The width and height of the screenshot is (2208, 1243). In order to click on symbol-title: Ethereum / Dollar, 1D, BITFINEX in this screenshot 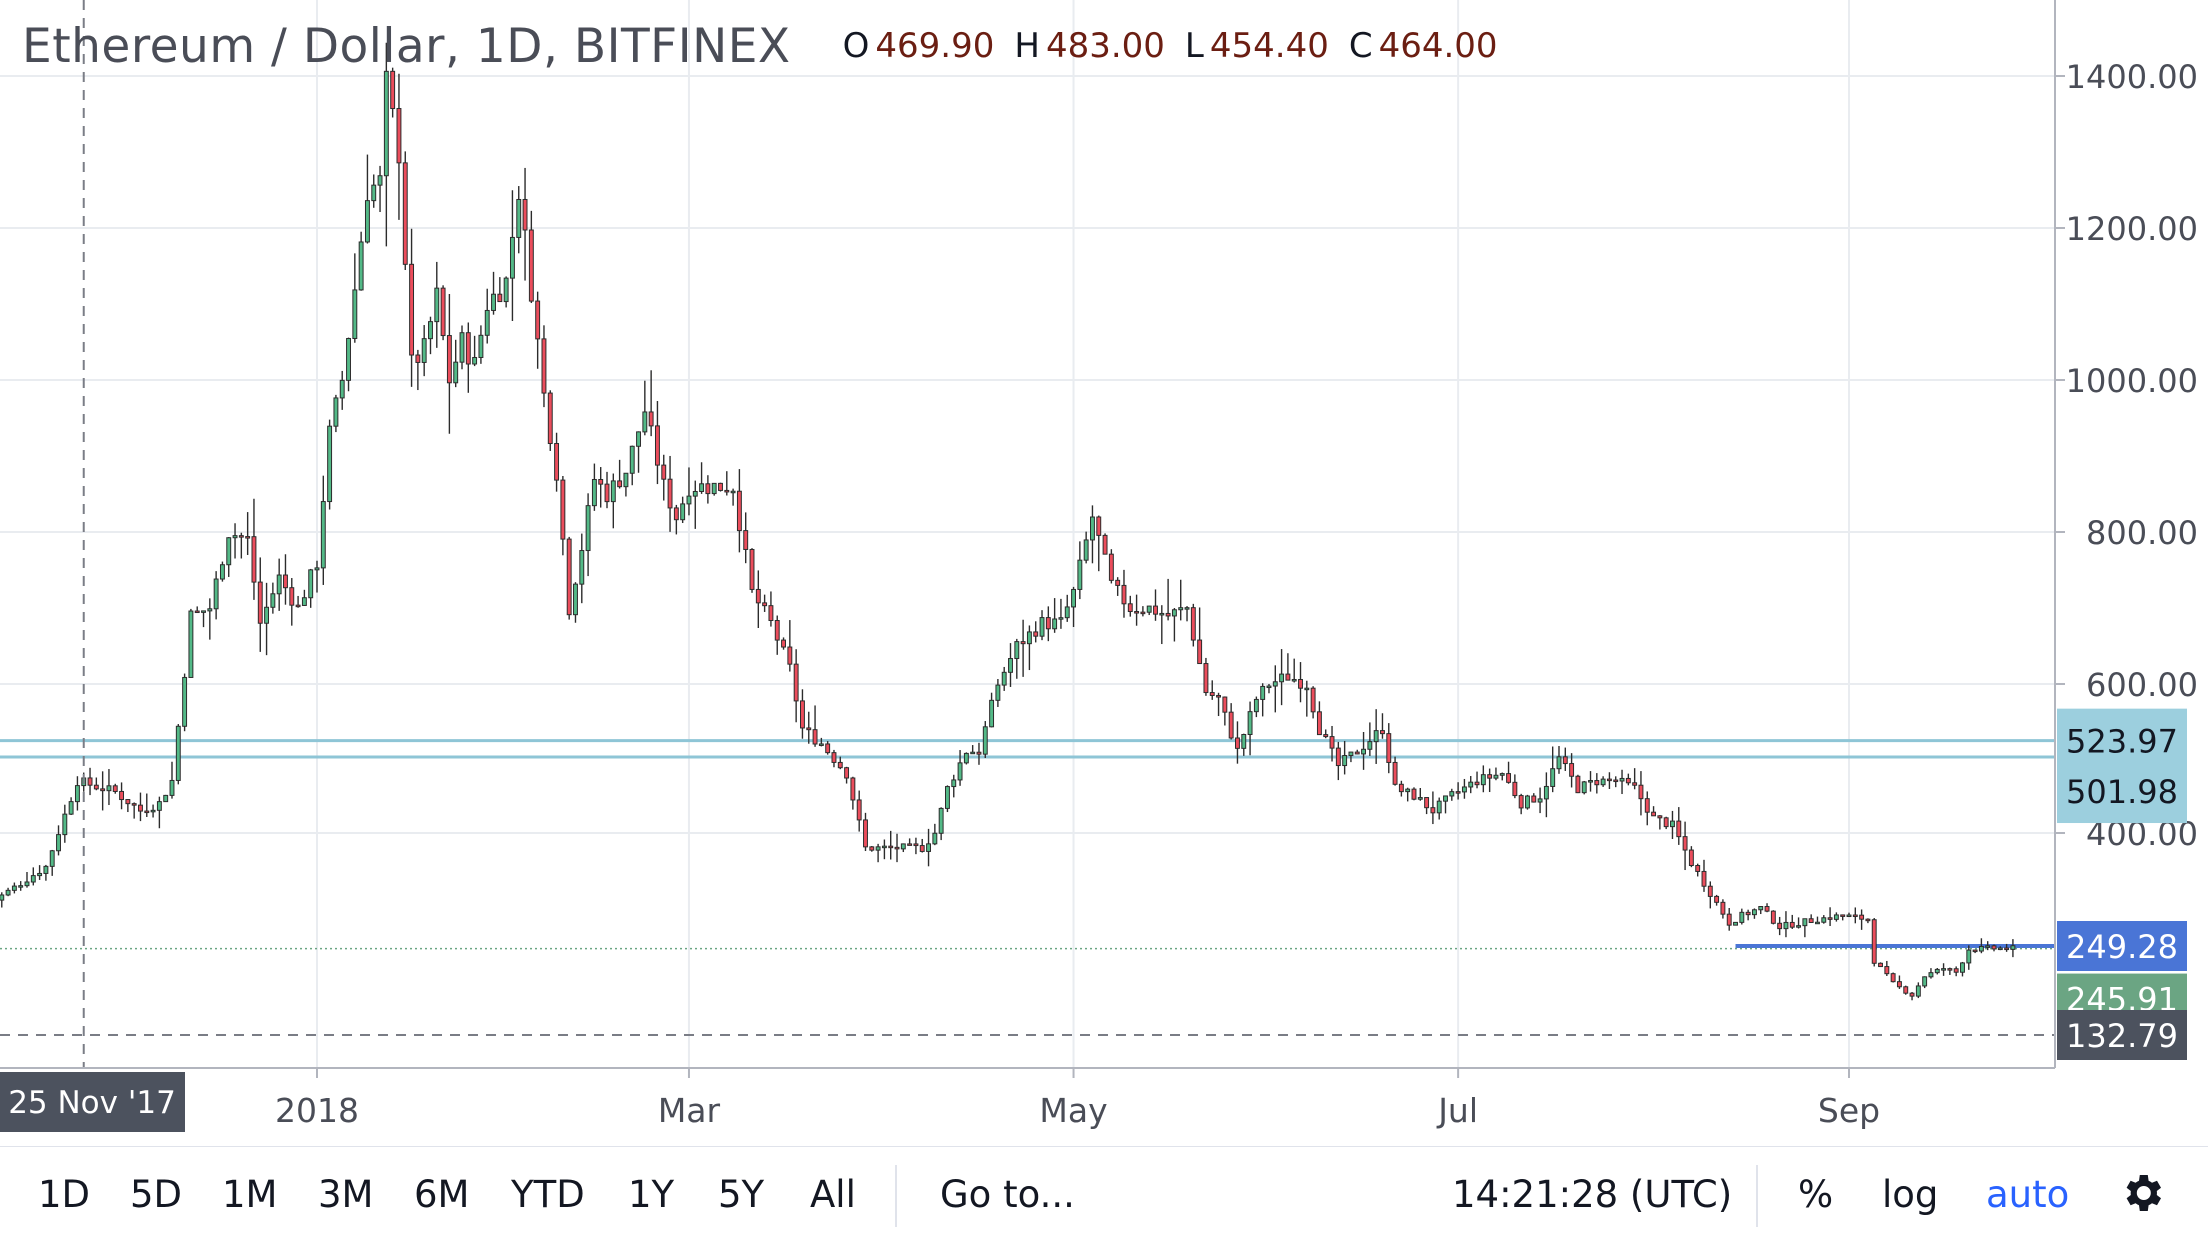, I will do `click(406, 46)`.